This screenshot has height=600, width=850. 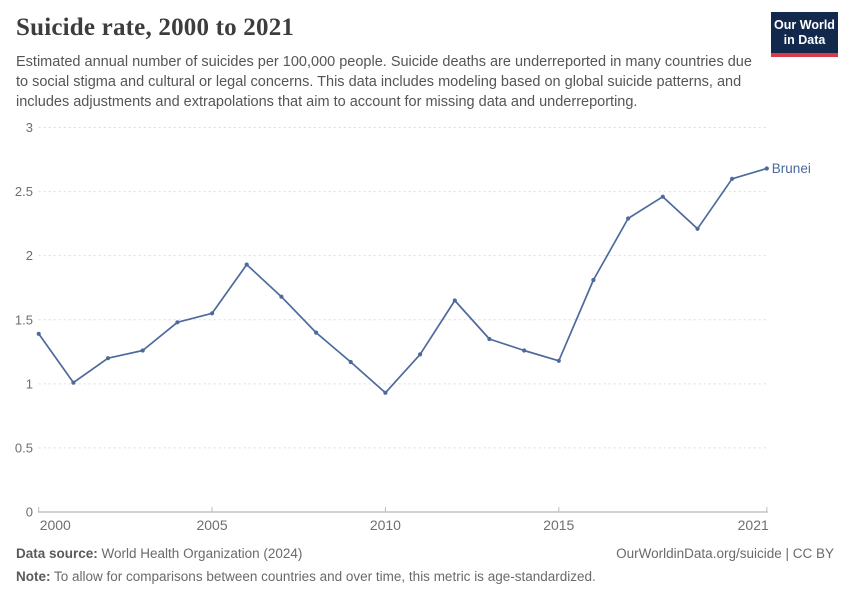 I want to click on y-tick-label: 2, so click(x=29, y=255).